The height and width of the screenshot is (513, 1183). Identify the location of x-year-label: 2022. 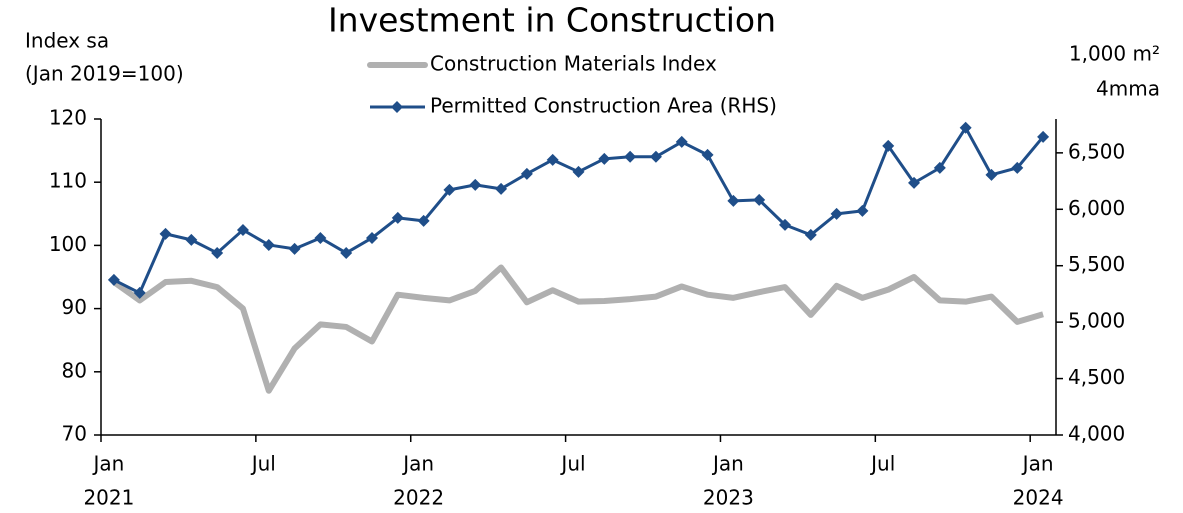
(418, 498).